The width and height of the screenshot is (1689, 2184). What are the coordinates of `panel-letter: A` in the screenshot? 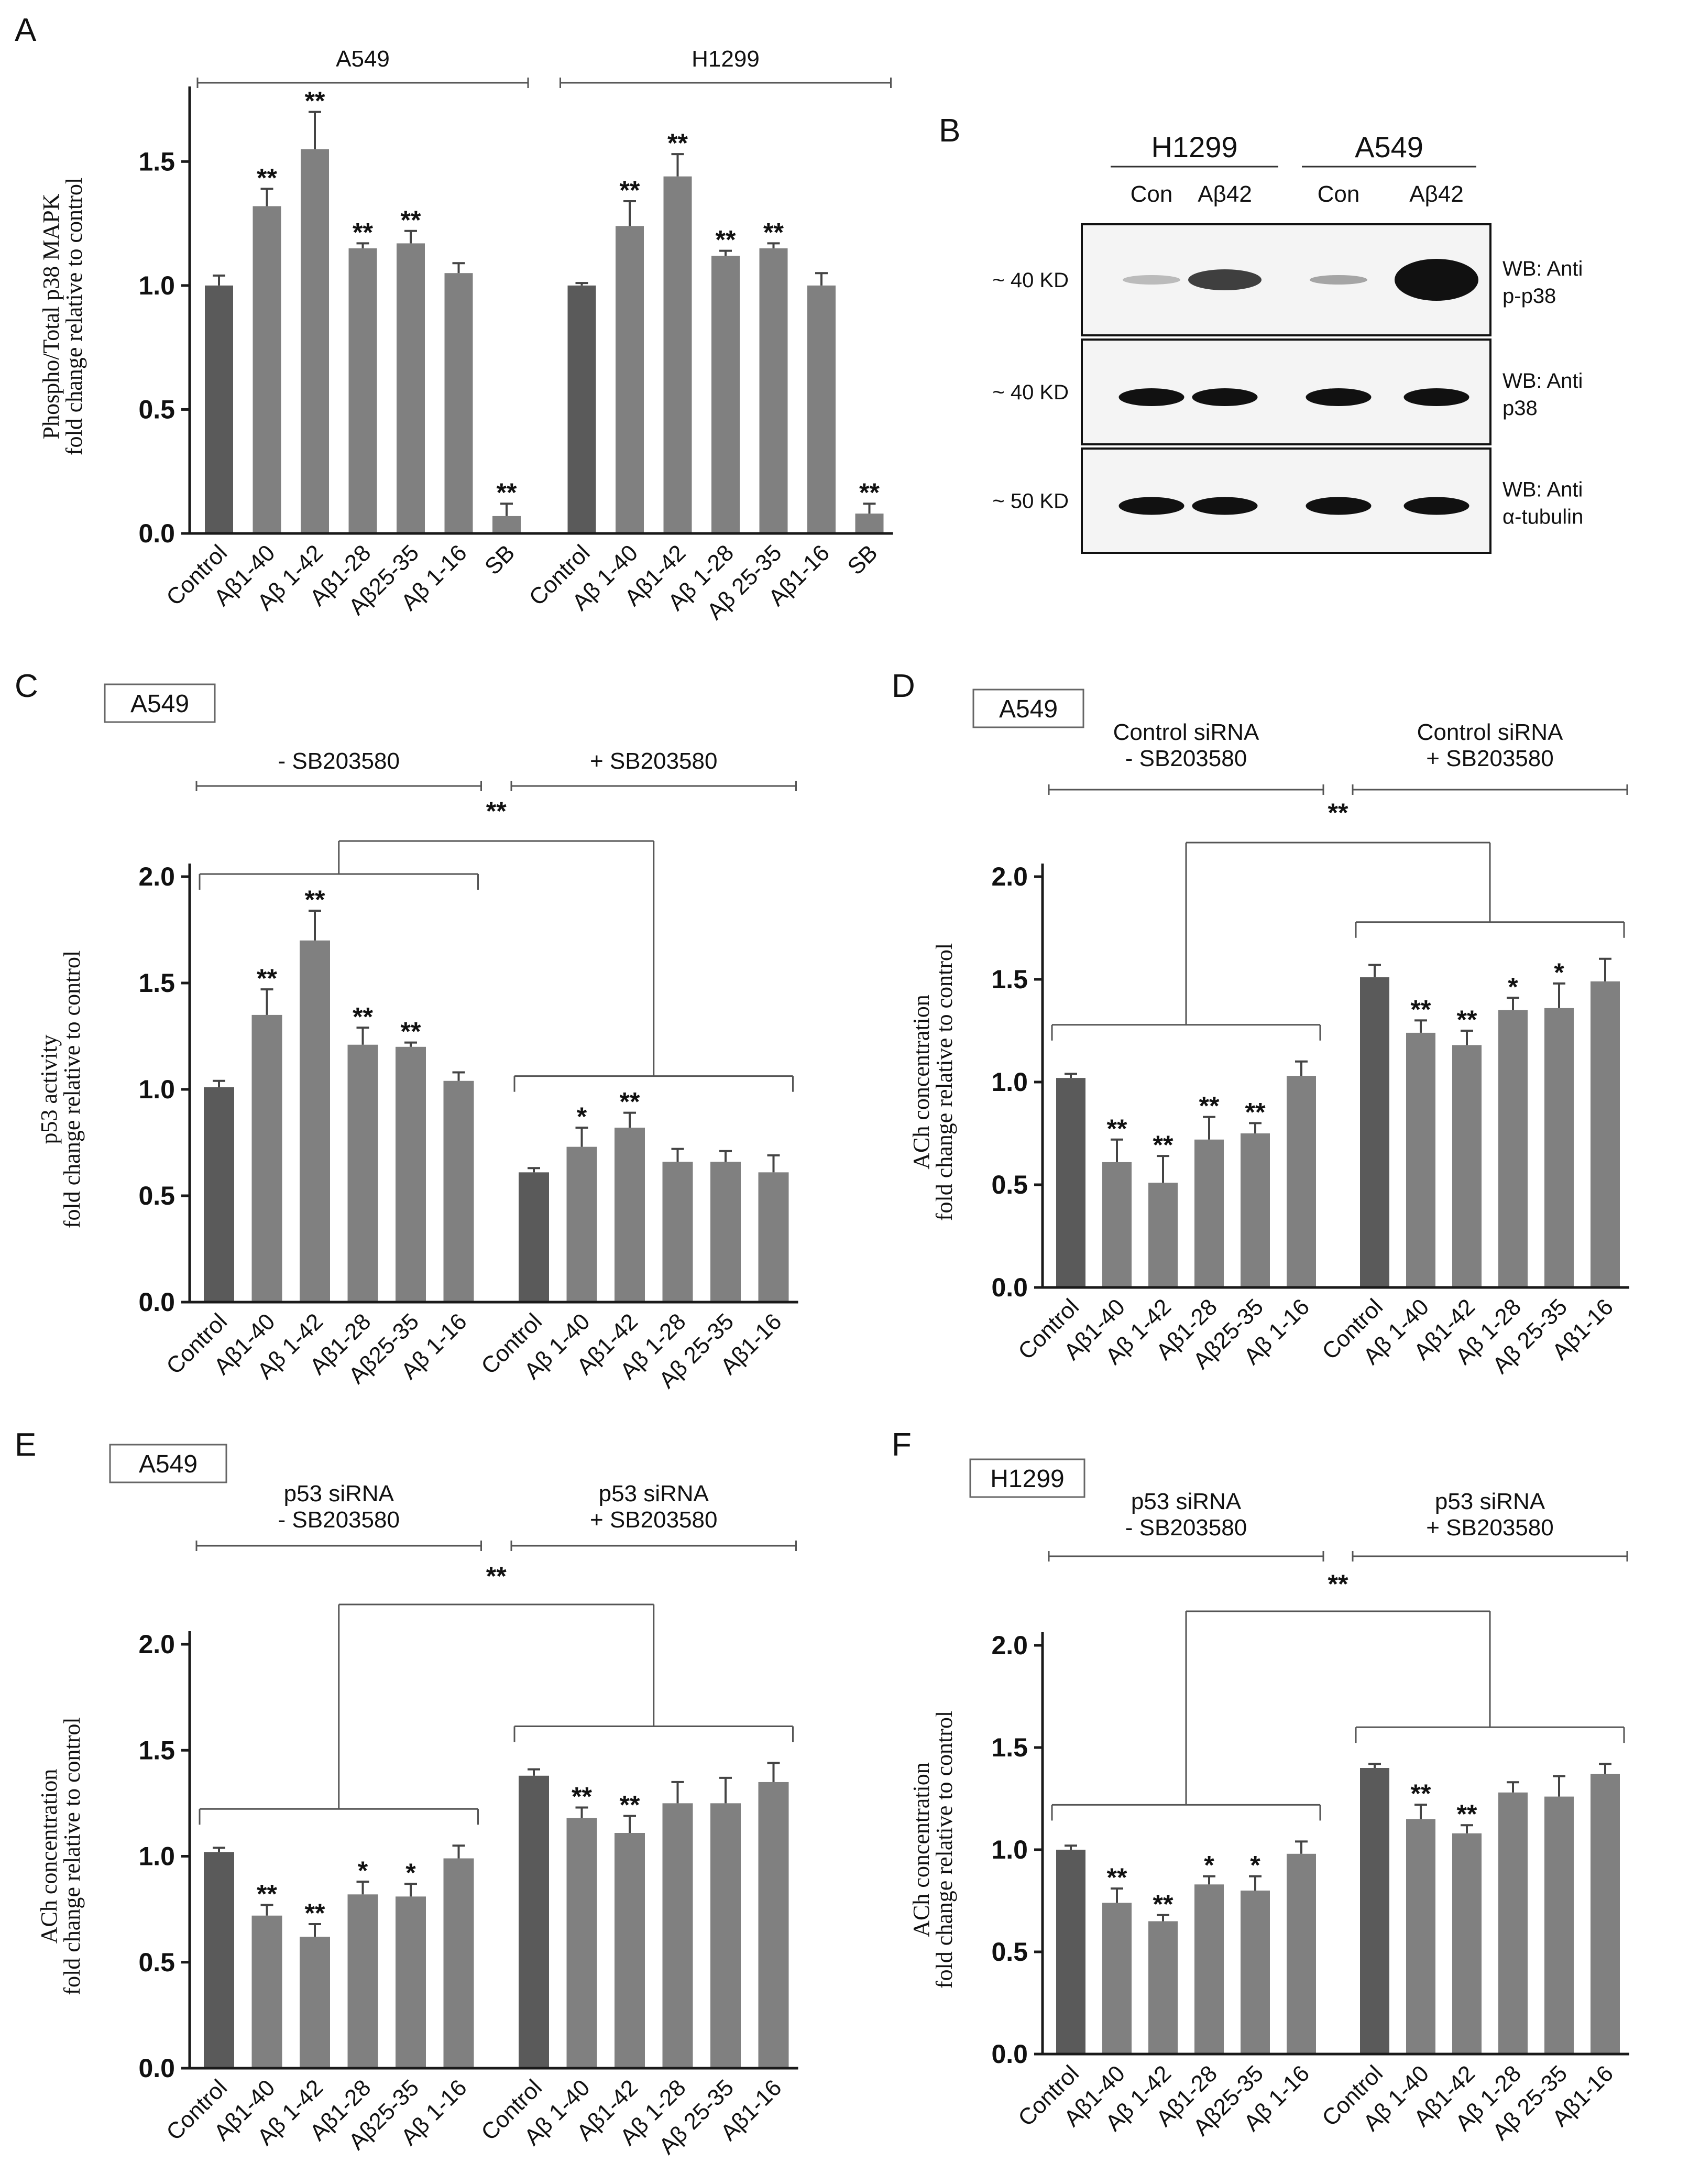 It's located at (26, 30).